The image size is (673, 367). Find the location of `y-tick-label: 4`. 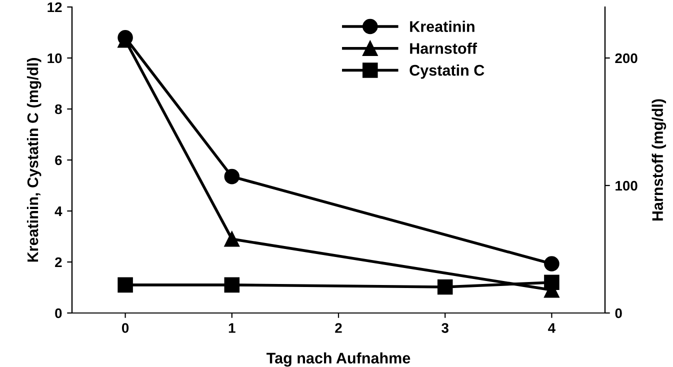

y-tick-label: 4 is located at coordinates (58, 211).